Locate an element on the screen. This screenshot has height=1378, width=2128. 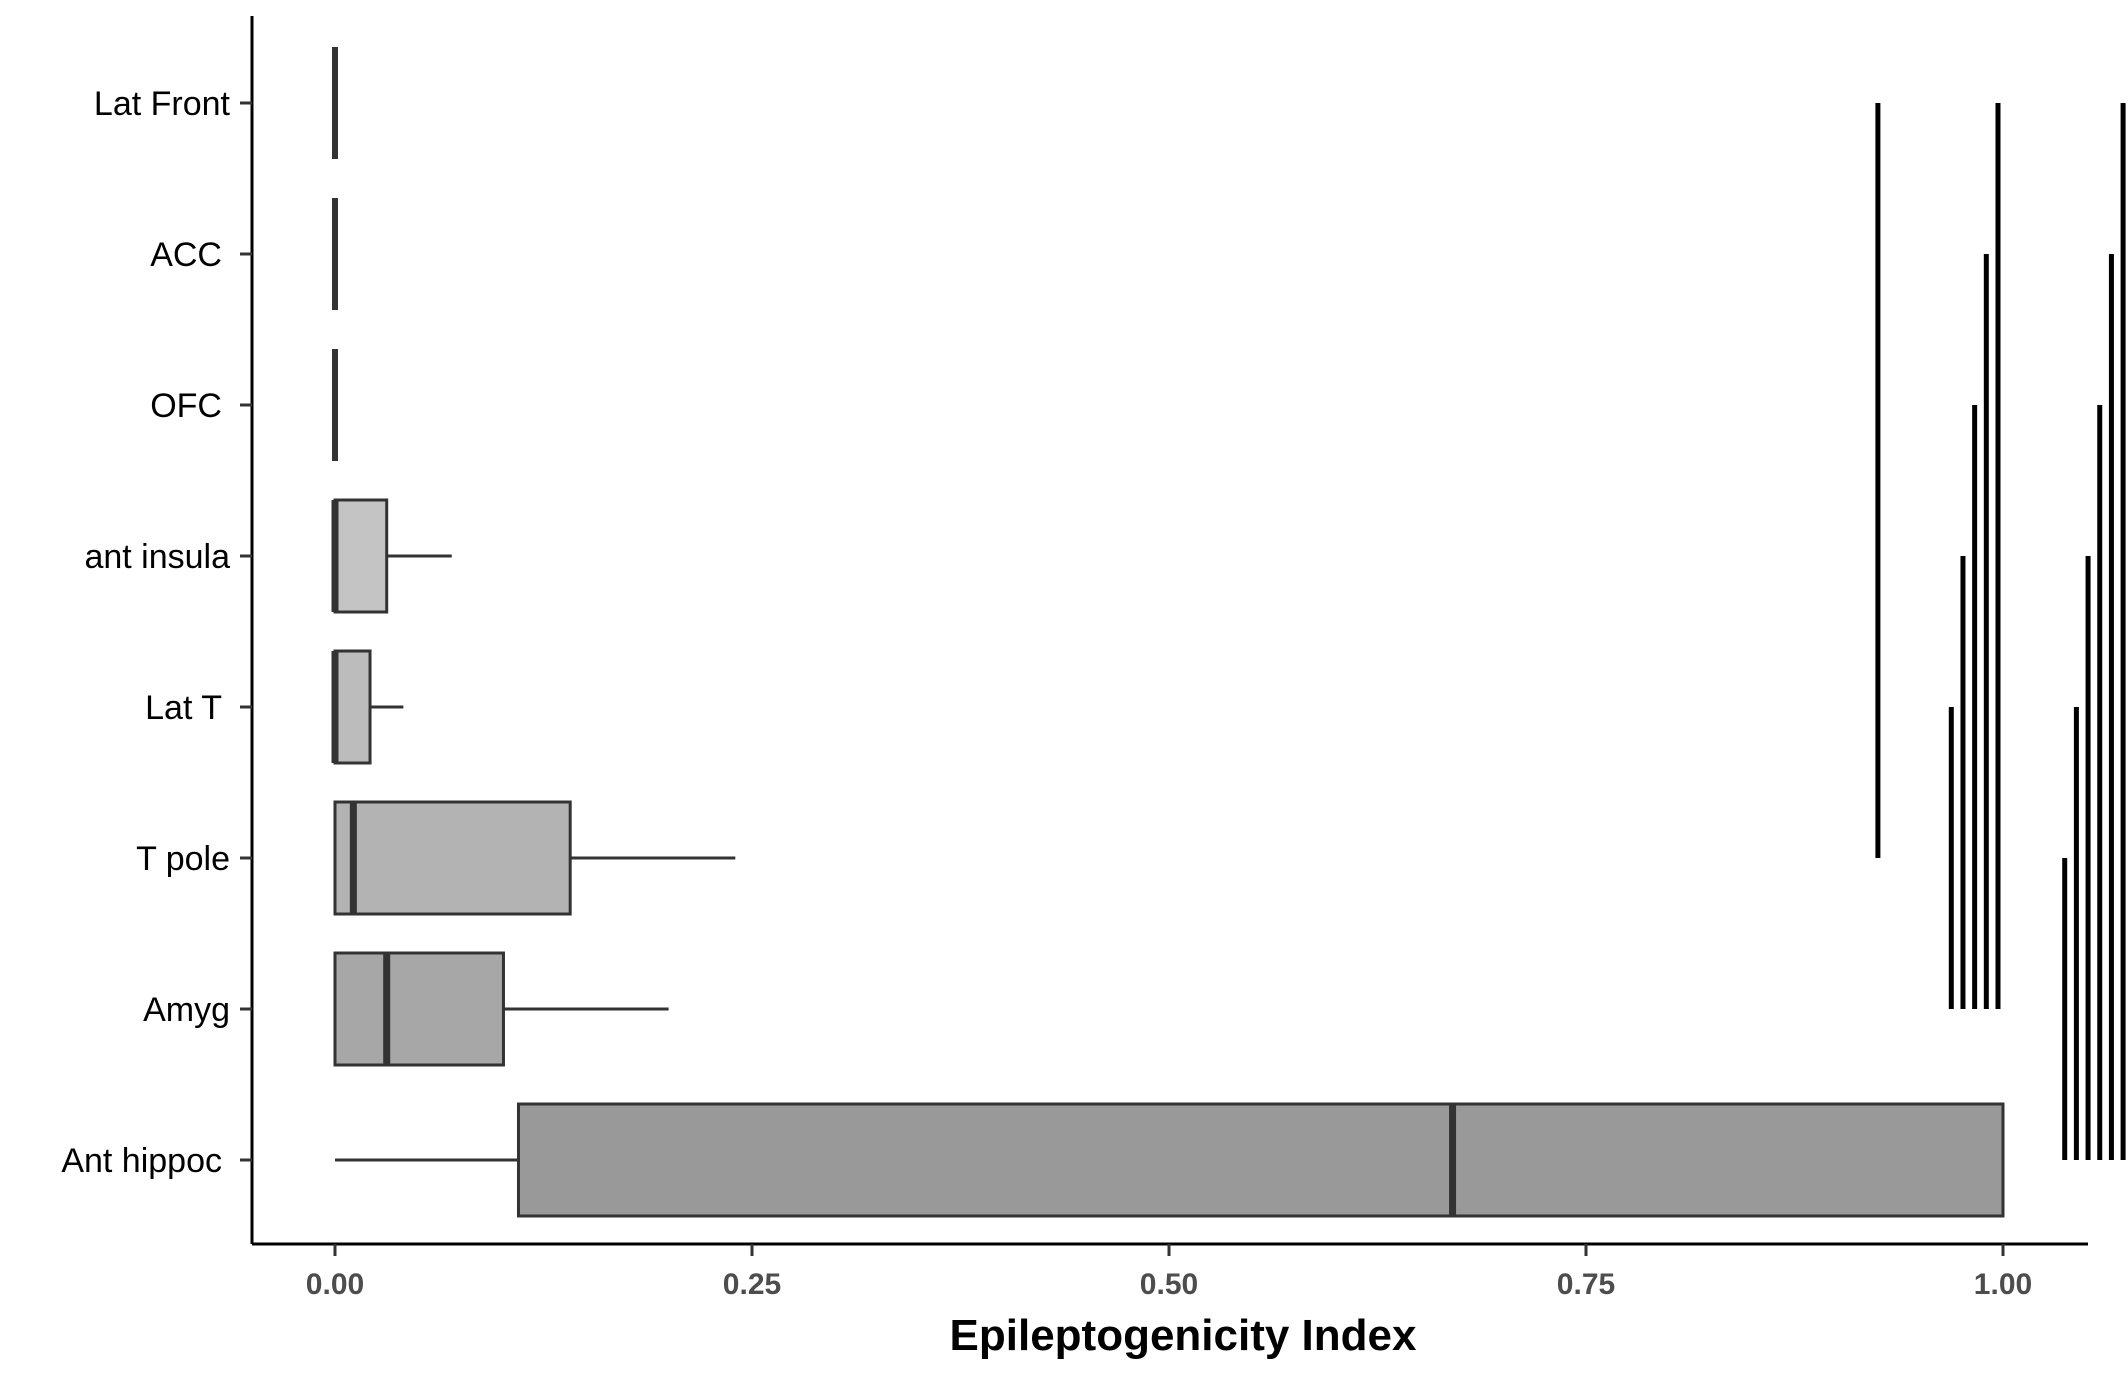
y-tick-label-t-pole: T pole is located at coordinates (183, 859).